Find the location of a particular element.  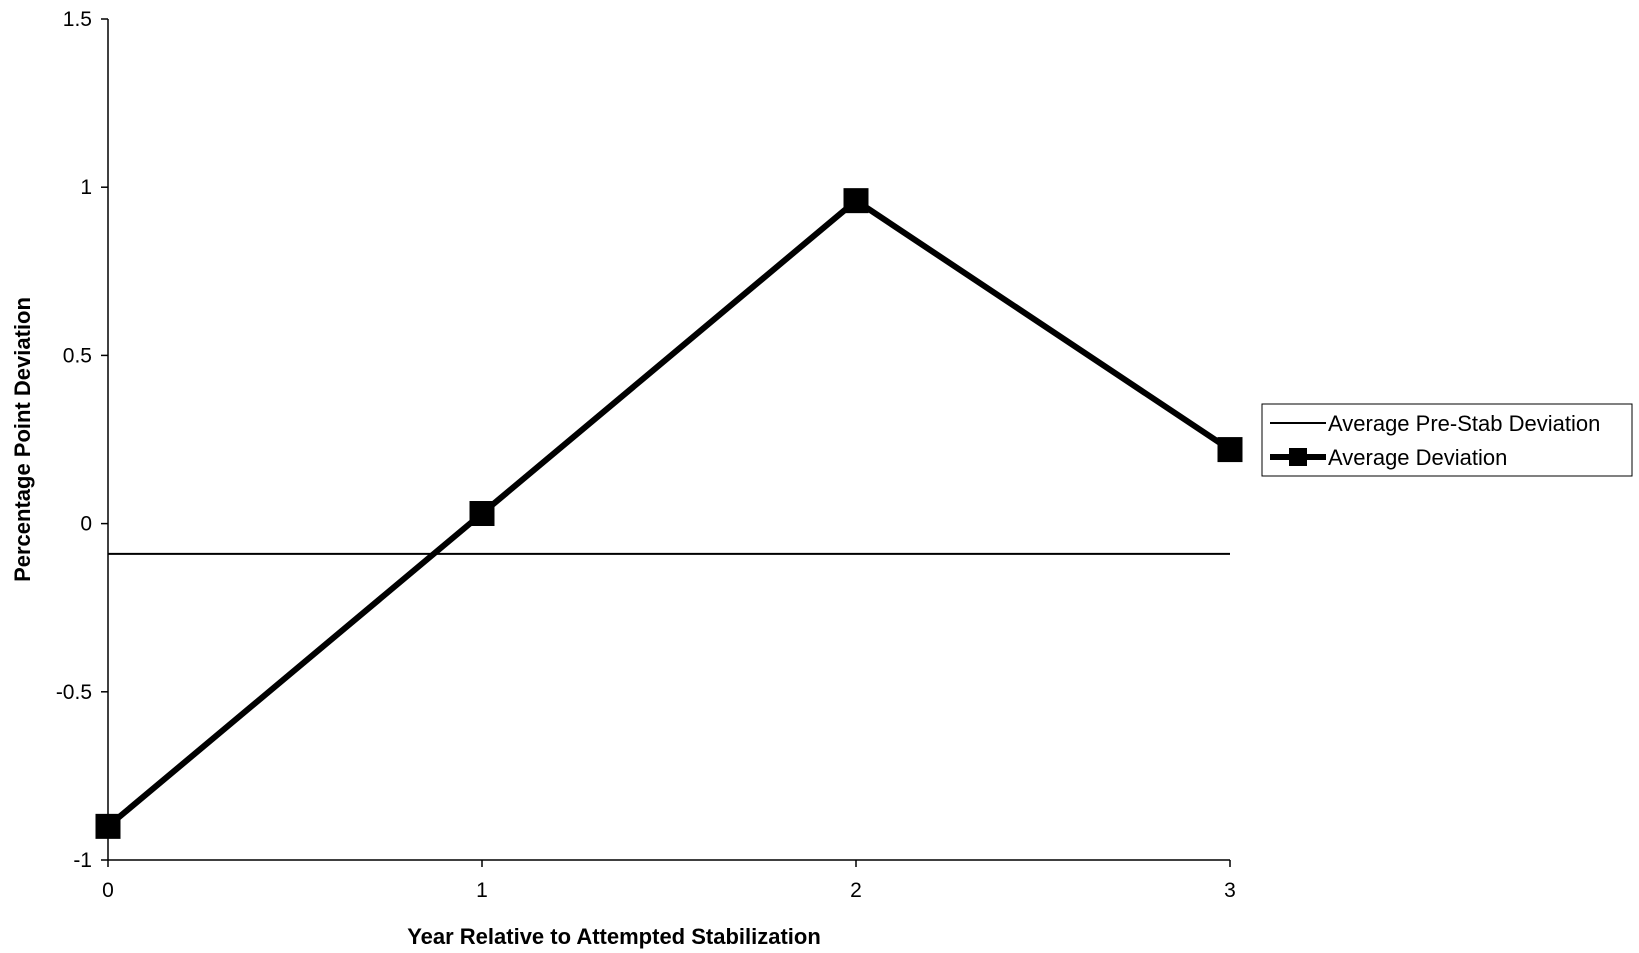

legend-box is located at coordinates (1447, 440).